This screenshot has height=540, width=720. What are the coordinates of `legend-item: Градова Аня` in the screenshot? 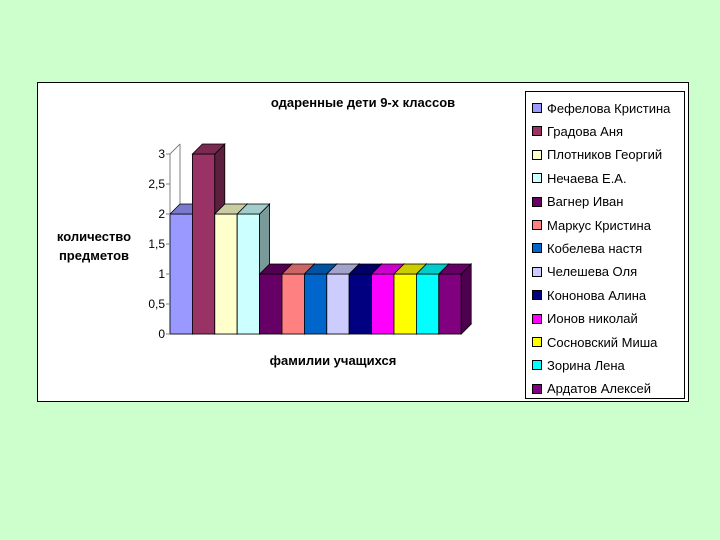 It's located at (577, 131).